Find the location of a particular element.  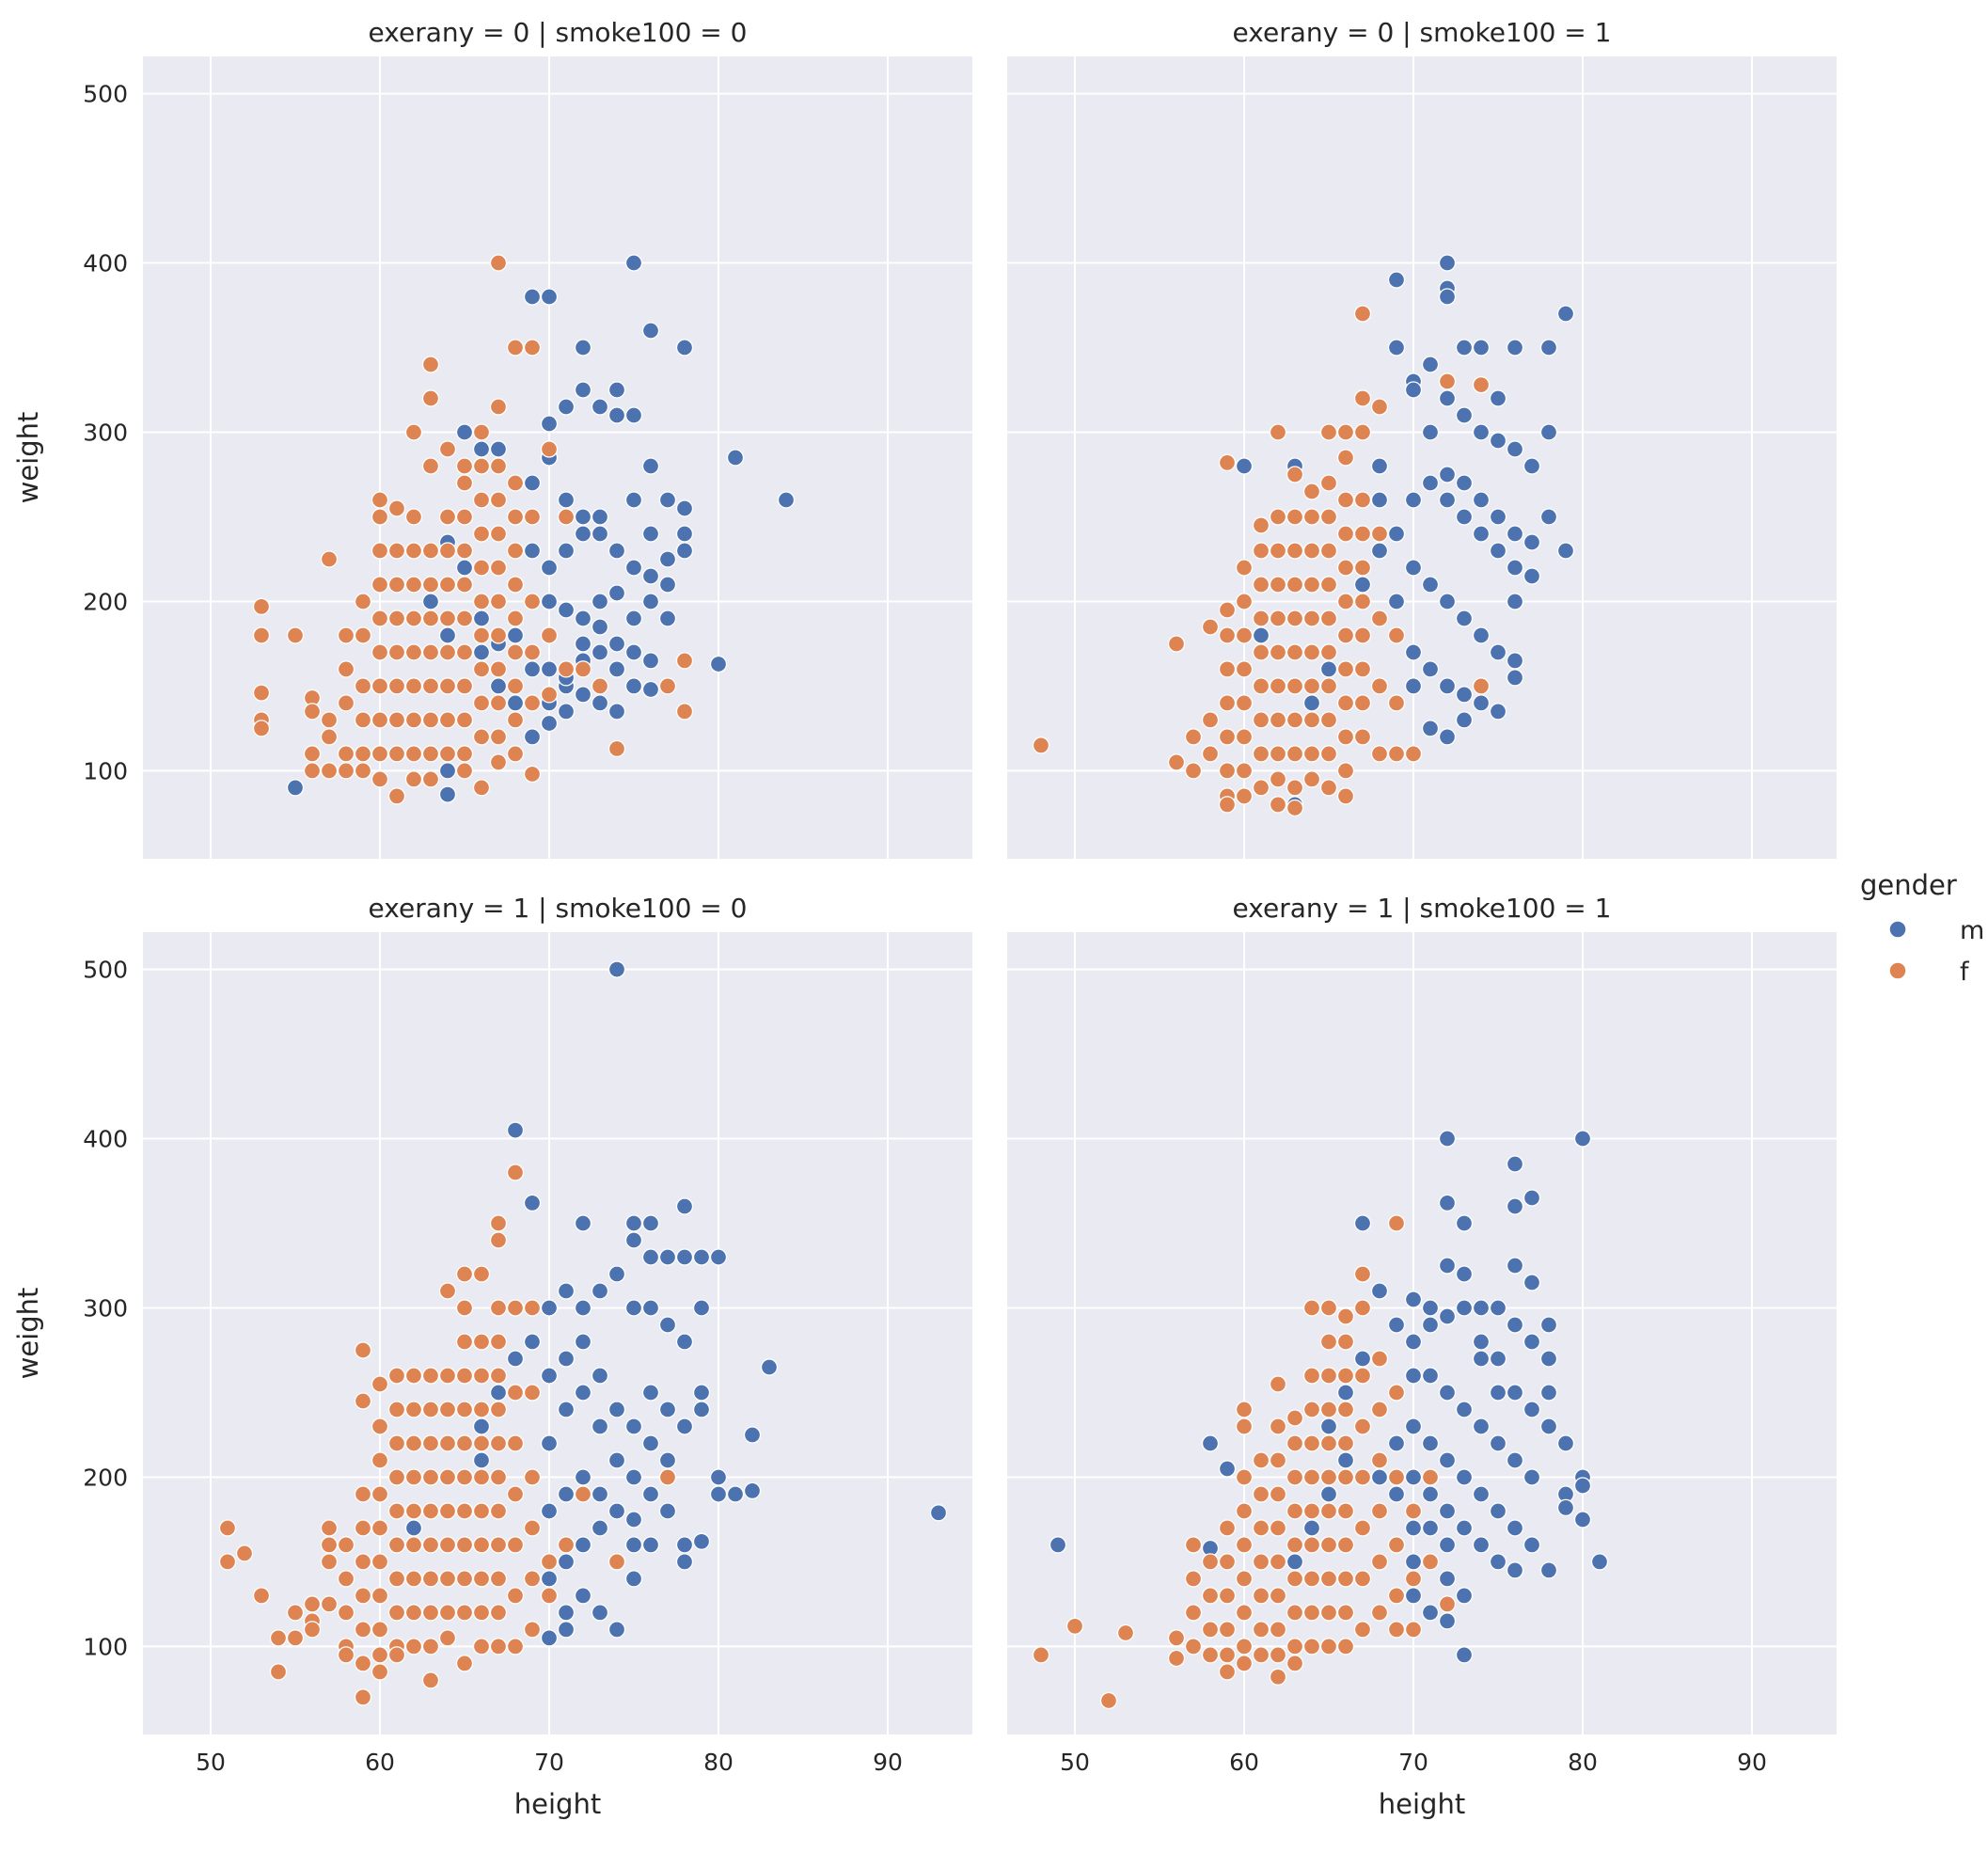

x-tick-label: 70 is located at coordinates (1413, 1762).